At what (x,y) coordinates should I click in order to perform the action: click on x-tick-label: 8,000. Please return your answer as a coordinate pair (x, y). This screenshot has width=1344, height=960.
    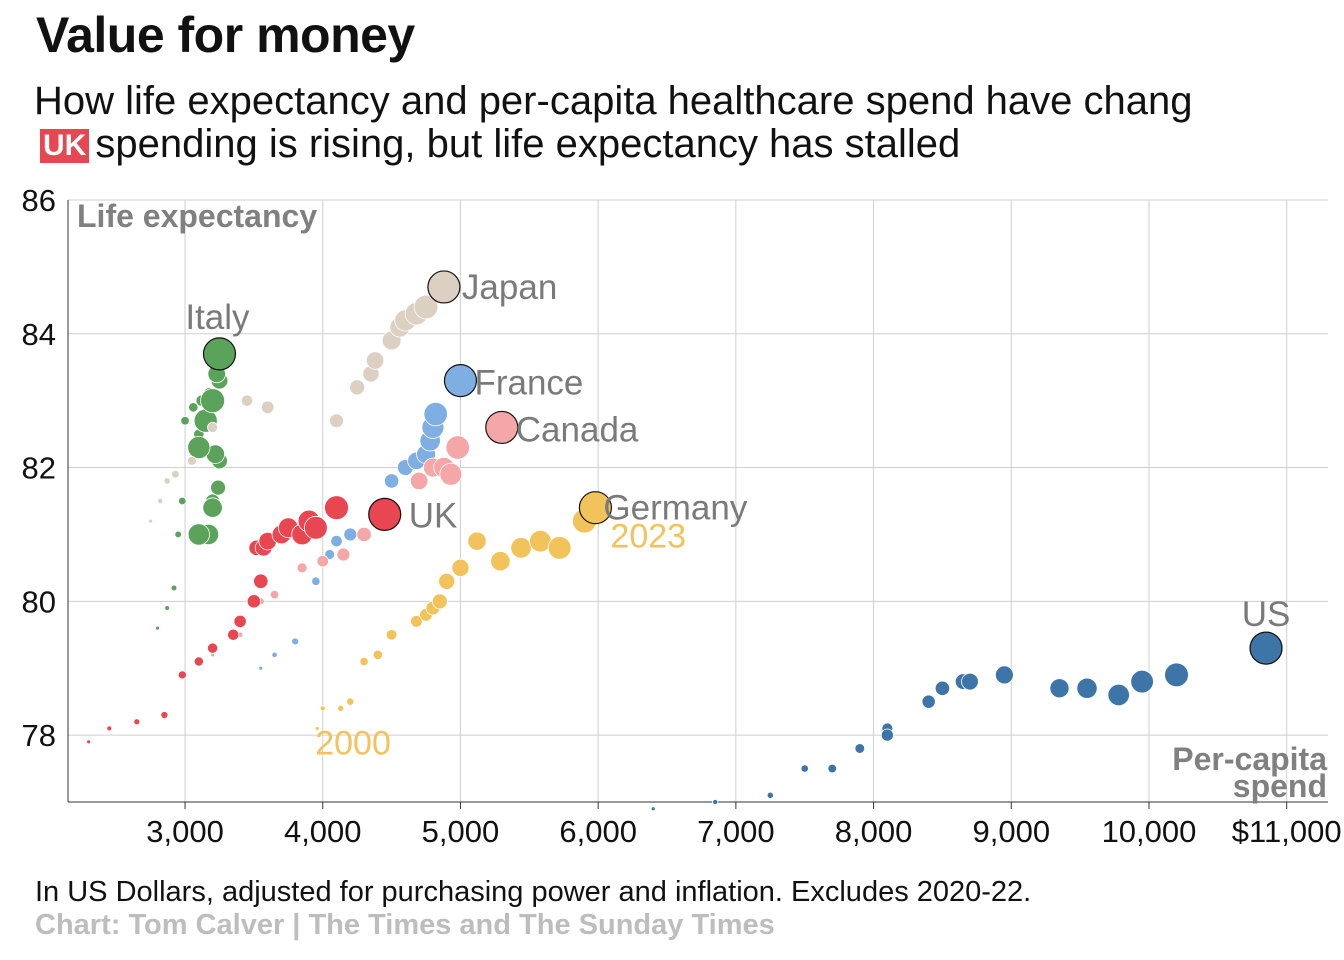
    Looking at the image, I should click on (874, 831).